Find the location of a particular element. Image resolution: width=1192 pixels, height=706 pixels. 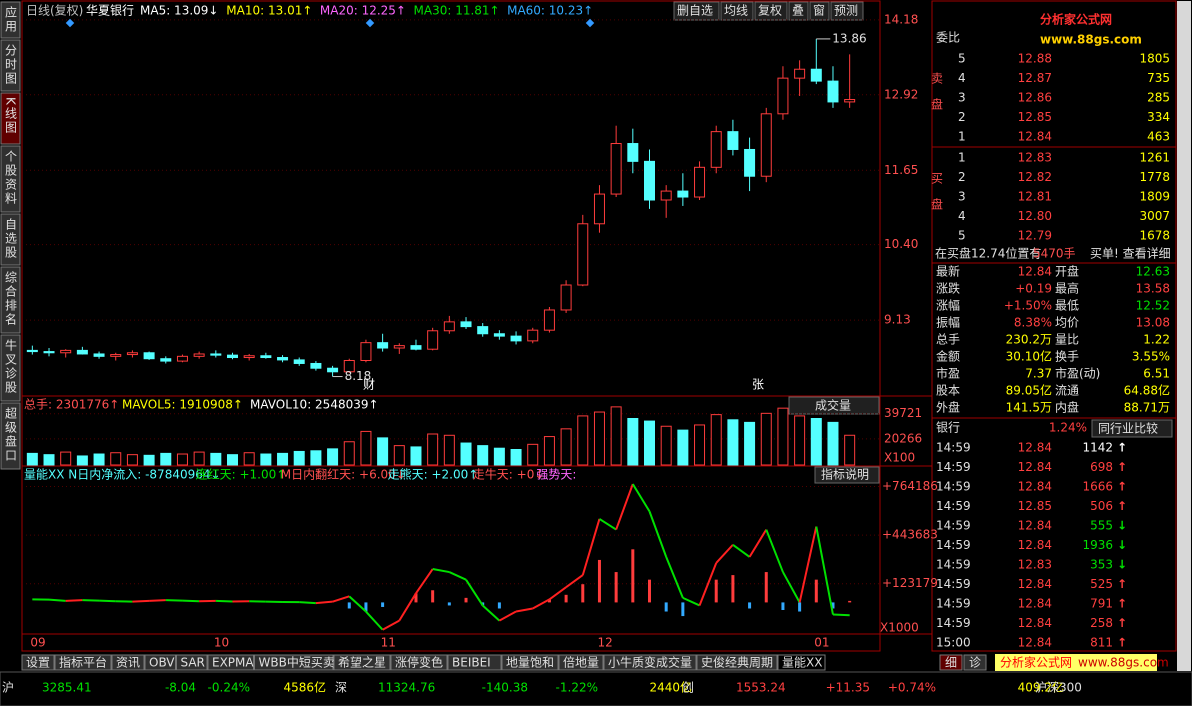

side-tab-label: 综合排名 is located at coordinates (11, 299).